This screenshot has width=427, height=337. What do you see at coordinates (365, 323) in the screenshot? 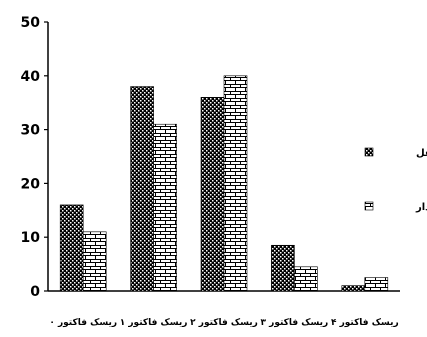
I see `category-label: ریسک فاکتور ۴` at bounding box center [365, 323].